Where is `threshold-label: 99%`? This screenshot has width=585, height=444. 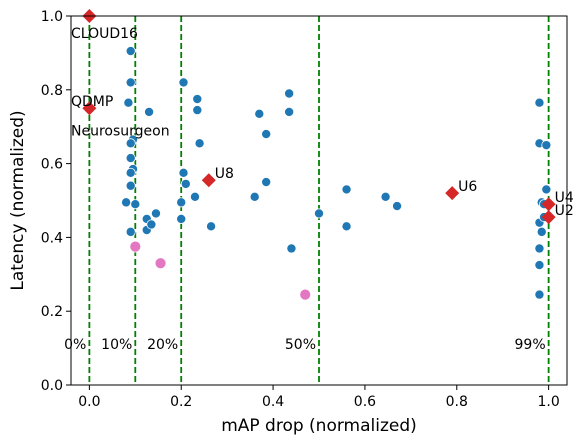
threshold-label: 99% is located at coordinates (530, 345).